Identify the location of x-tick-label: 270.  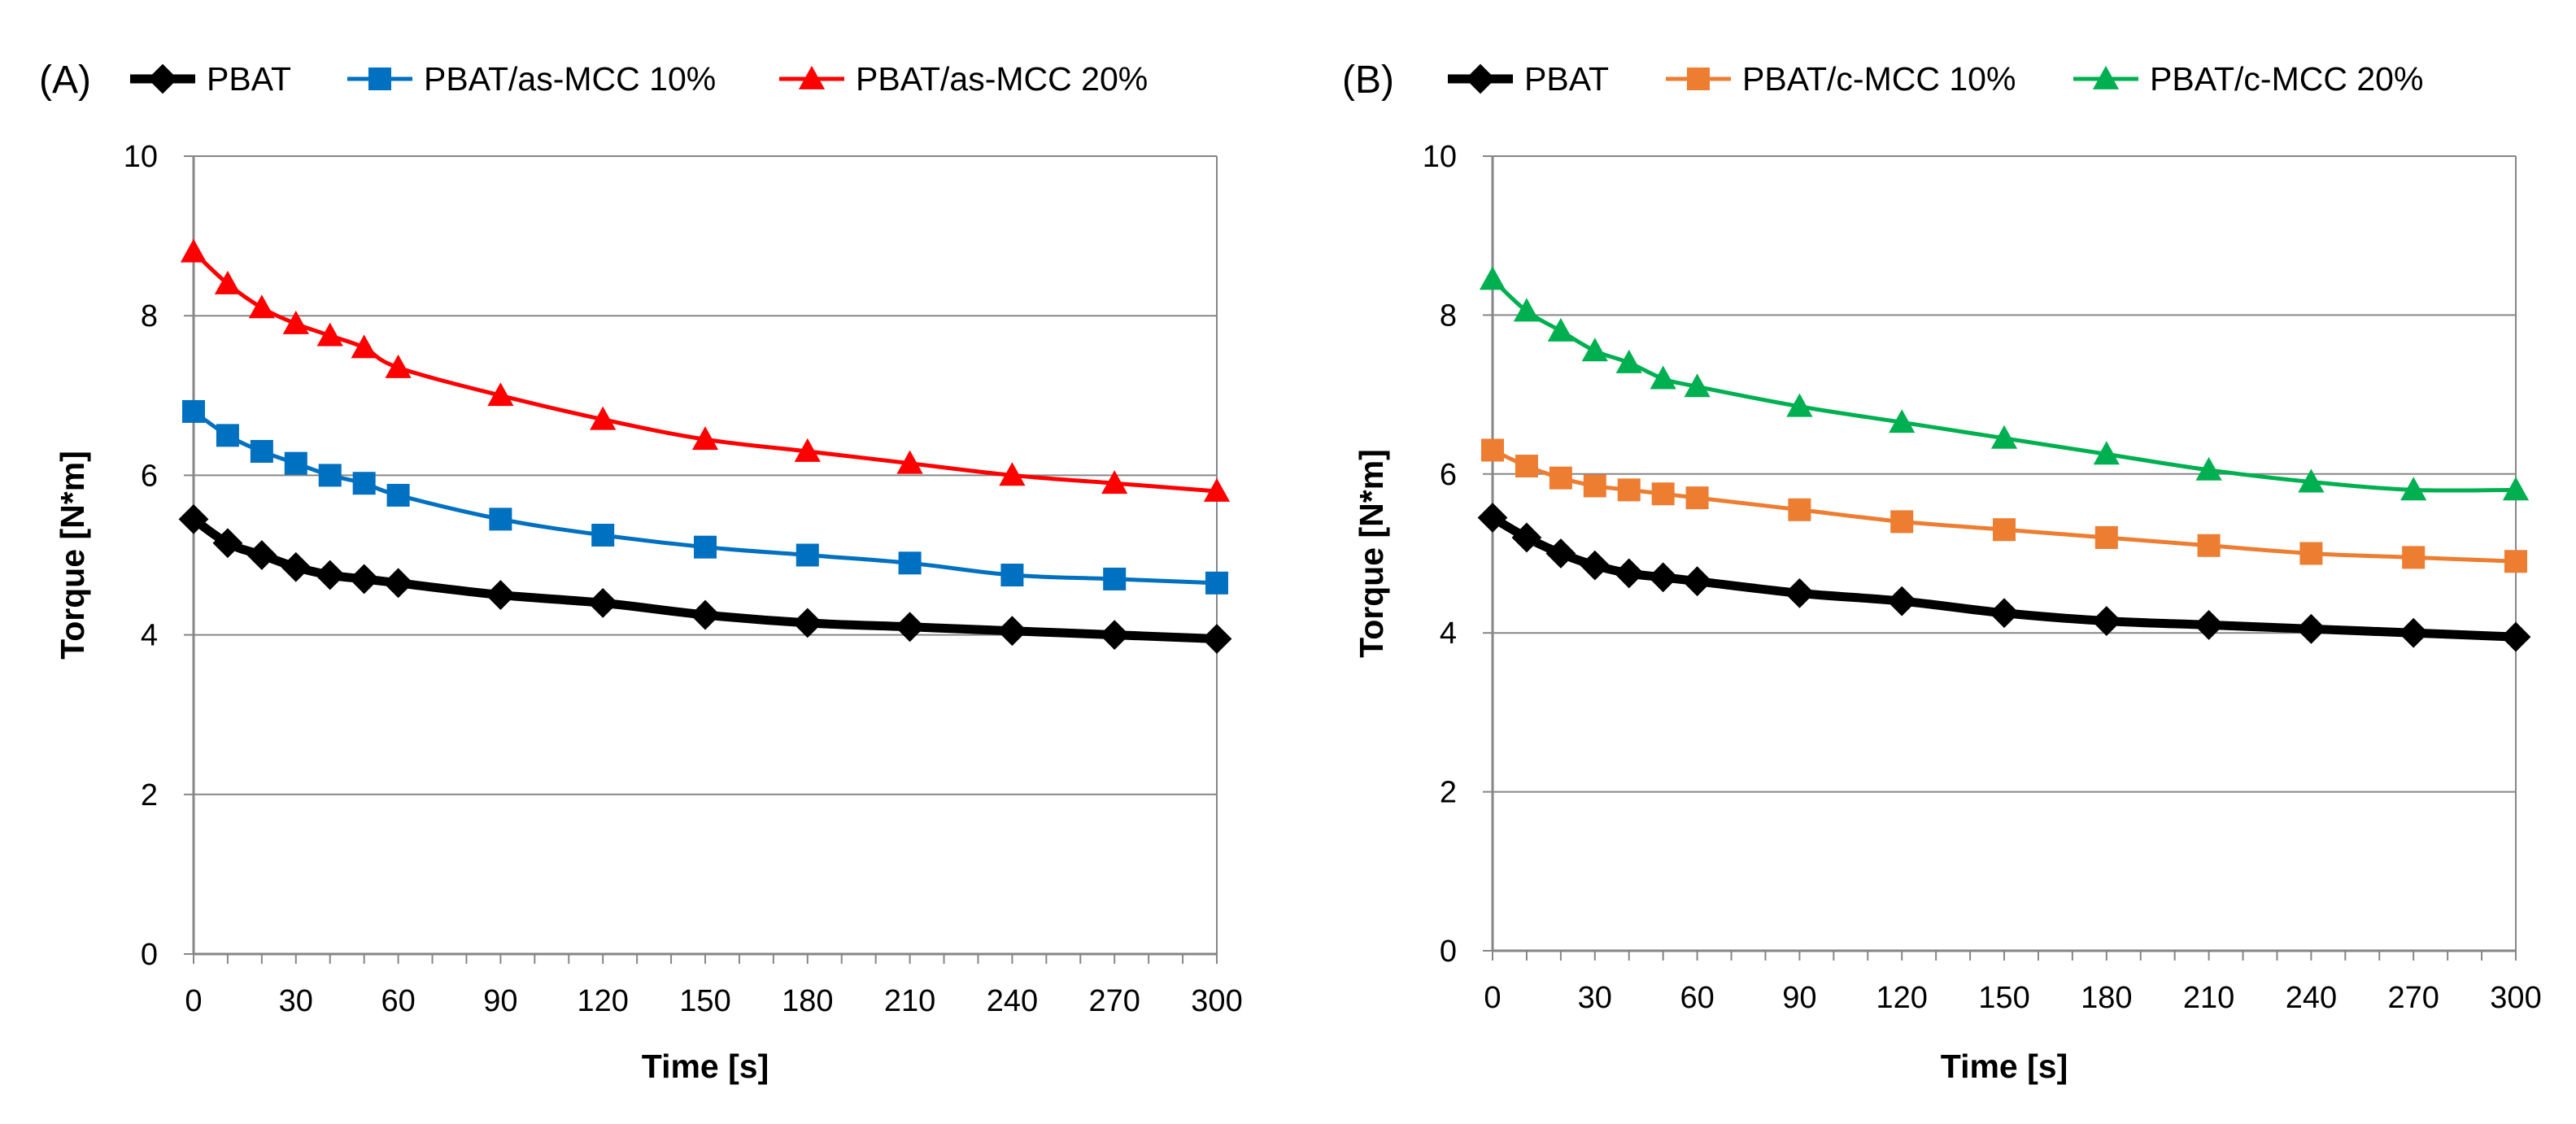
(1114, 1001).